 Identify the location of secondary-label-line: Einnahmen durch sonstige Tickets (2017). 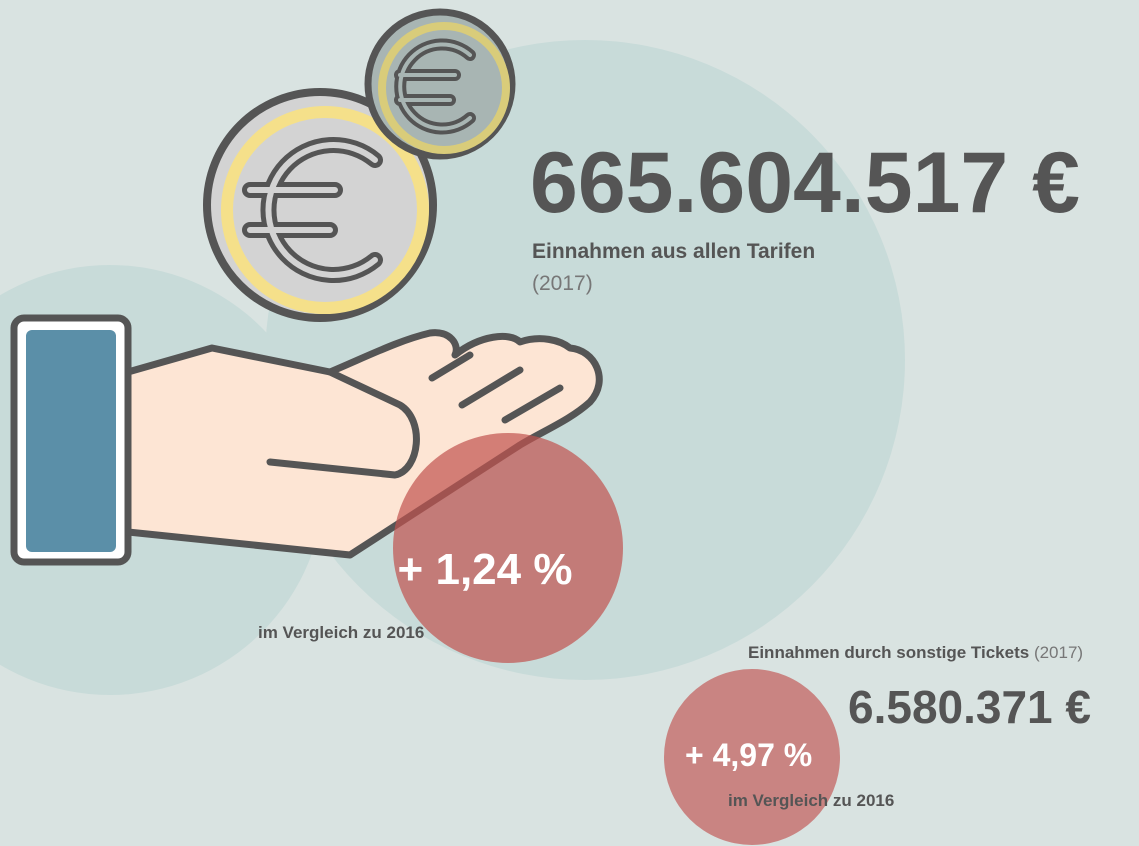
(915, 652).